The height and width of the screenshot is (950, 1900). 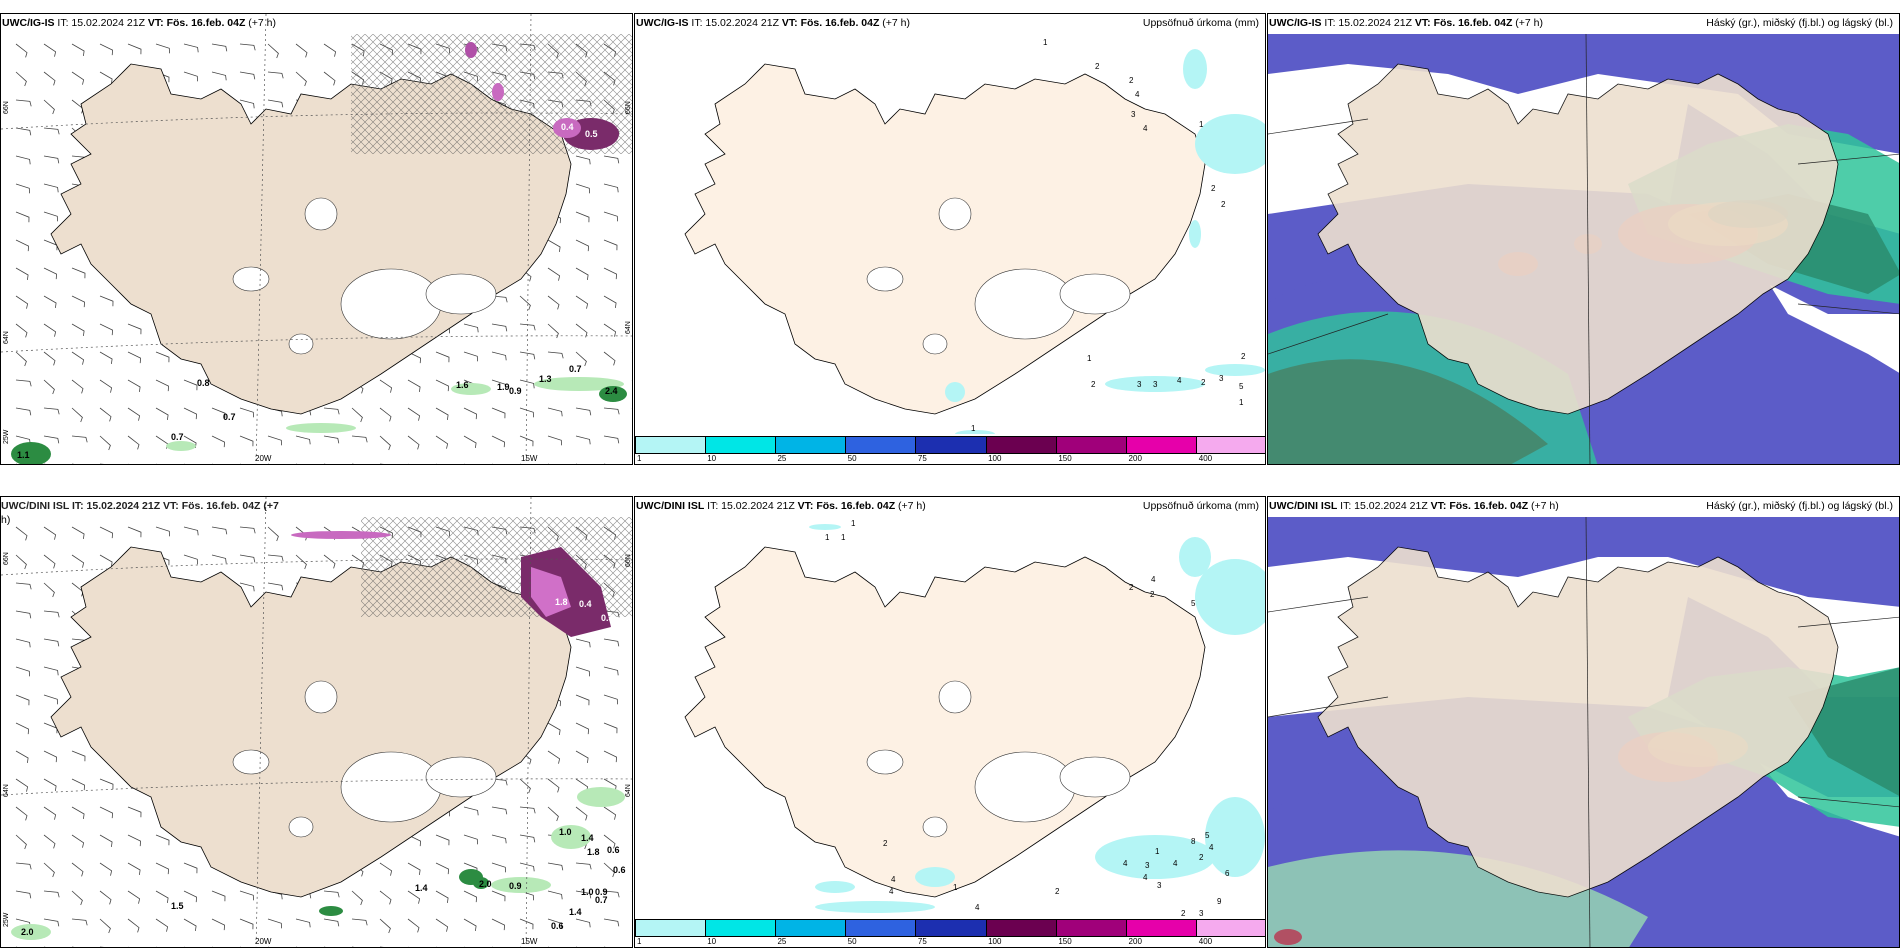 What do you see at coordinates (6, 790) in the screenshot?
I see `lat-label-64n: 64N` at bounding box center [6, 790].